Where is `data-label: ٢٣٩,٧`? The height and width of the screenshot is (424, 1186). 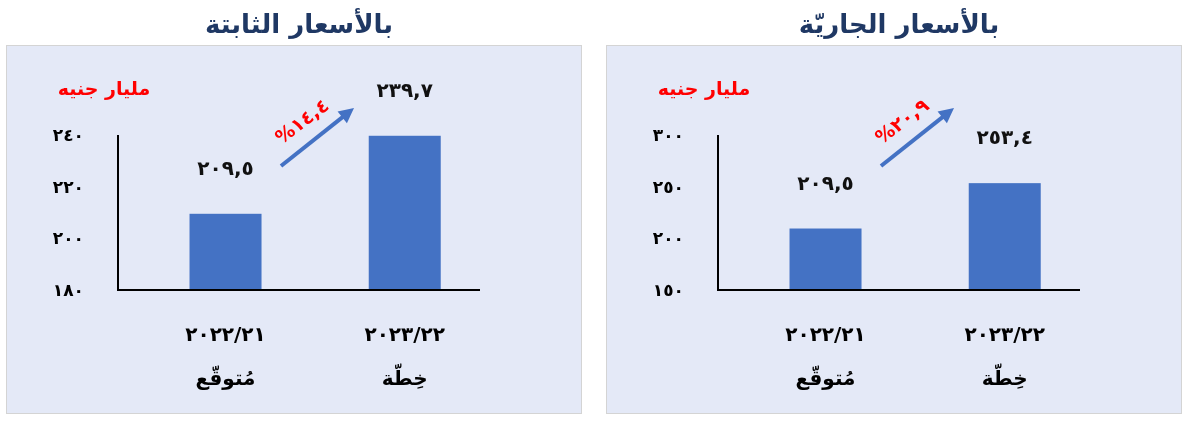 data-label: ٢٣٩,٧ is located at coordinates (404, 89).